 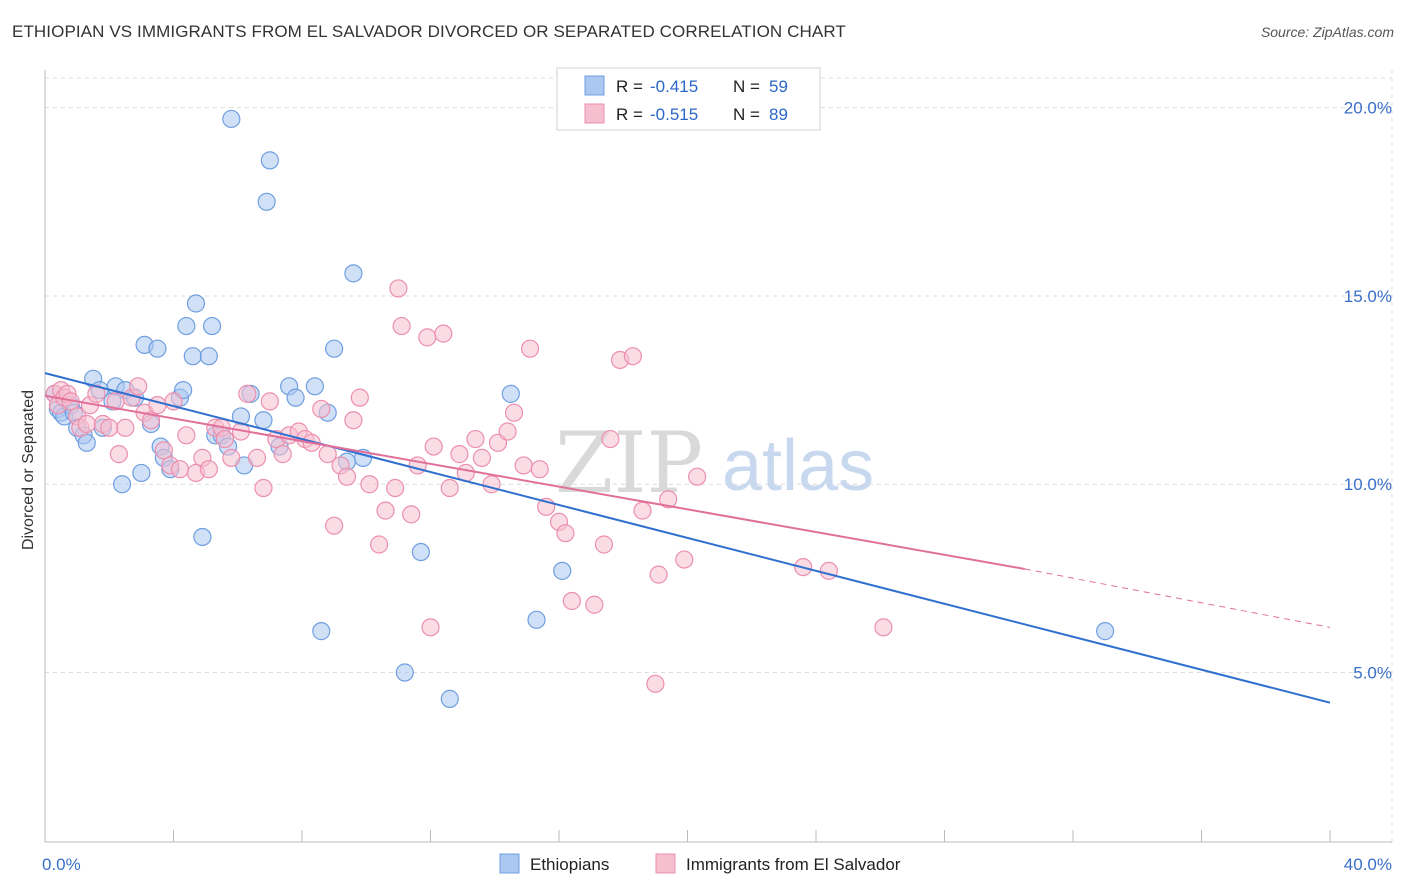 I want to click on x-tick-label: 0.0%, so click(x=61, y=864).